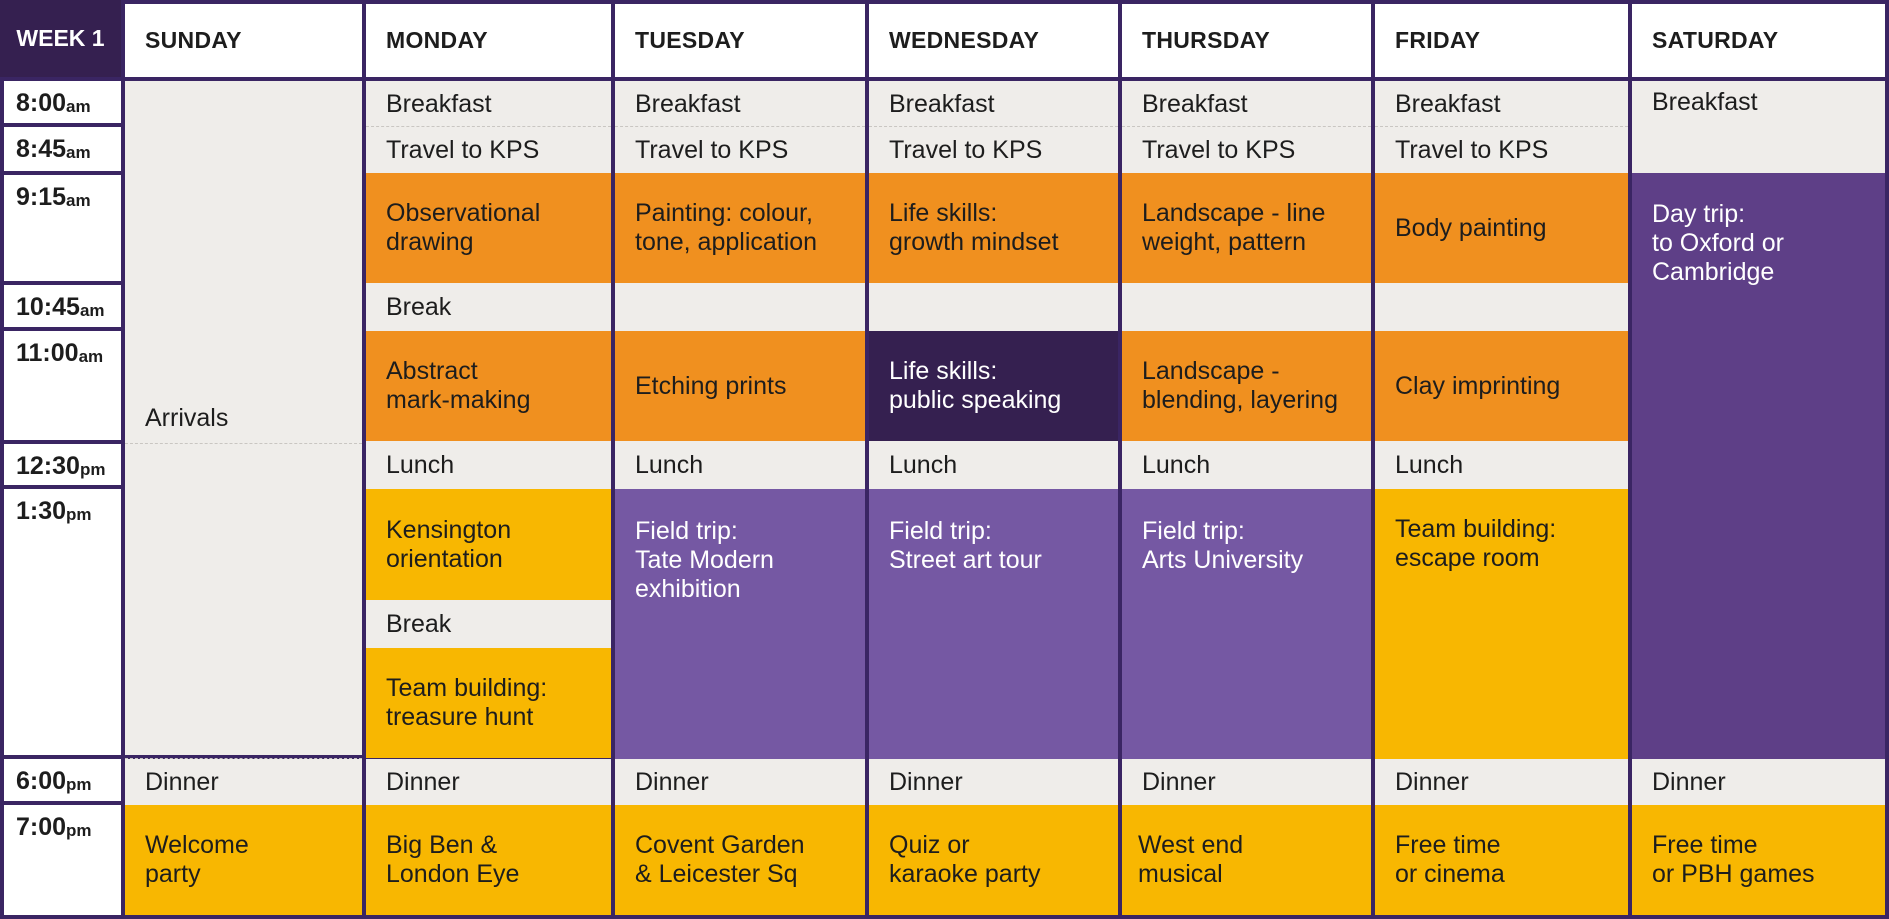 The width and height of the screenshot is (1889, 919). What do you see at coordinates (740, 386) in the screenshot?
I see `tuesday-late-morning: Etching prints` at bounding box center [740, 386].